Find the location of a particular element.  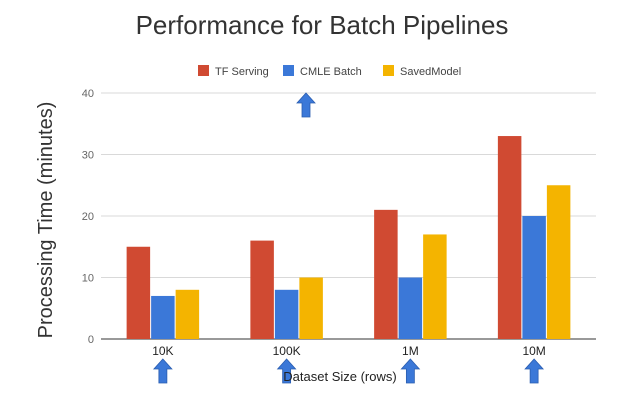

bar-tf-serving-10m is located at coordinates (509, 237).